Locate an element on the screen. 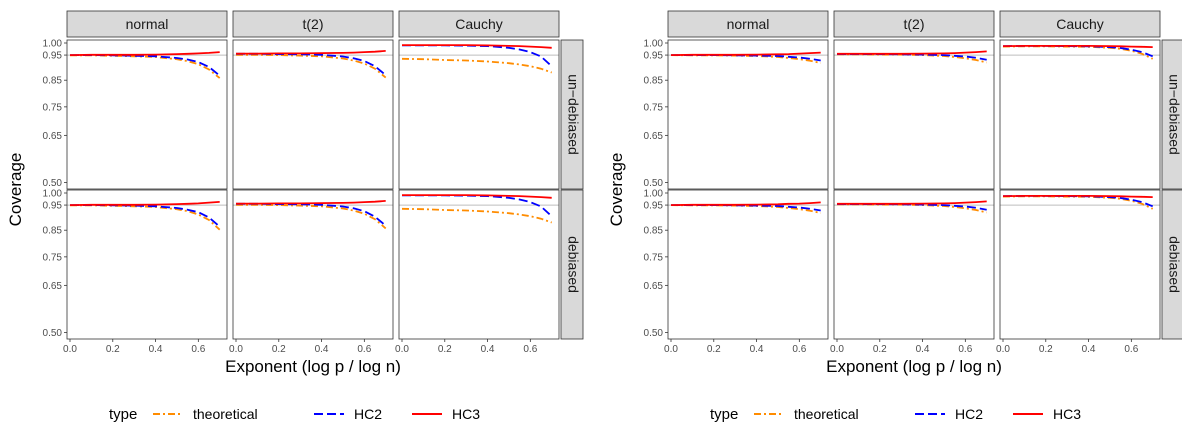 The width and height of the screenshot is (1182, 428). row-strip-label: un−debiased is located at coordinates (1174, 114).